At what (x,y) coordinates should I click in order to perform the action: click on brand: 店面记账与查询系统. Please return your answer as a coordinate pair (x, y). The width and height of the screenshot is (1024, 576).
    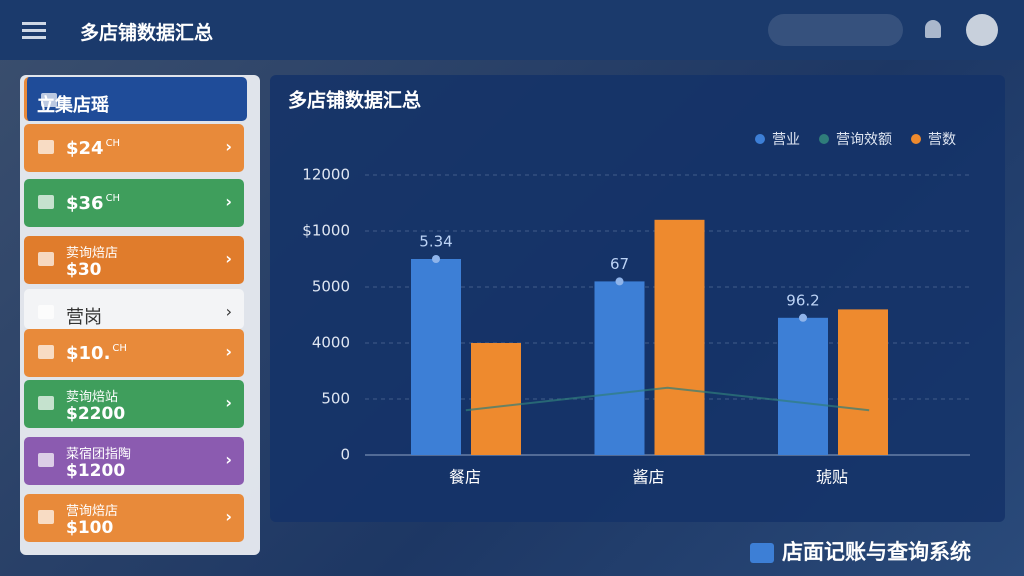
    Looking at the image, I should click on (860, 551).